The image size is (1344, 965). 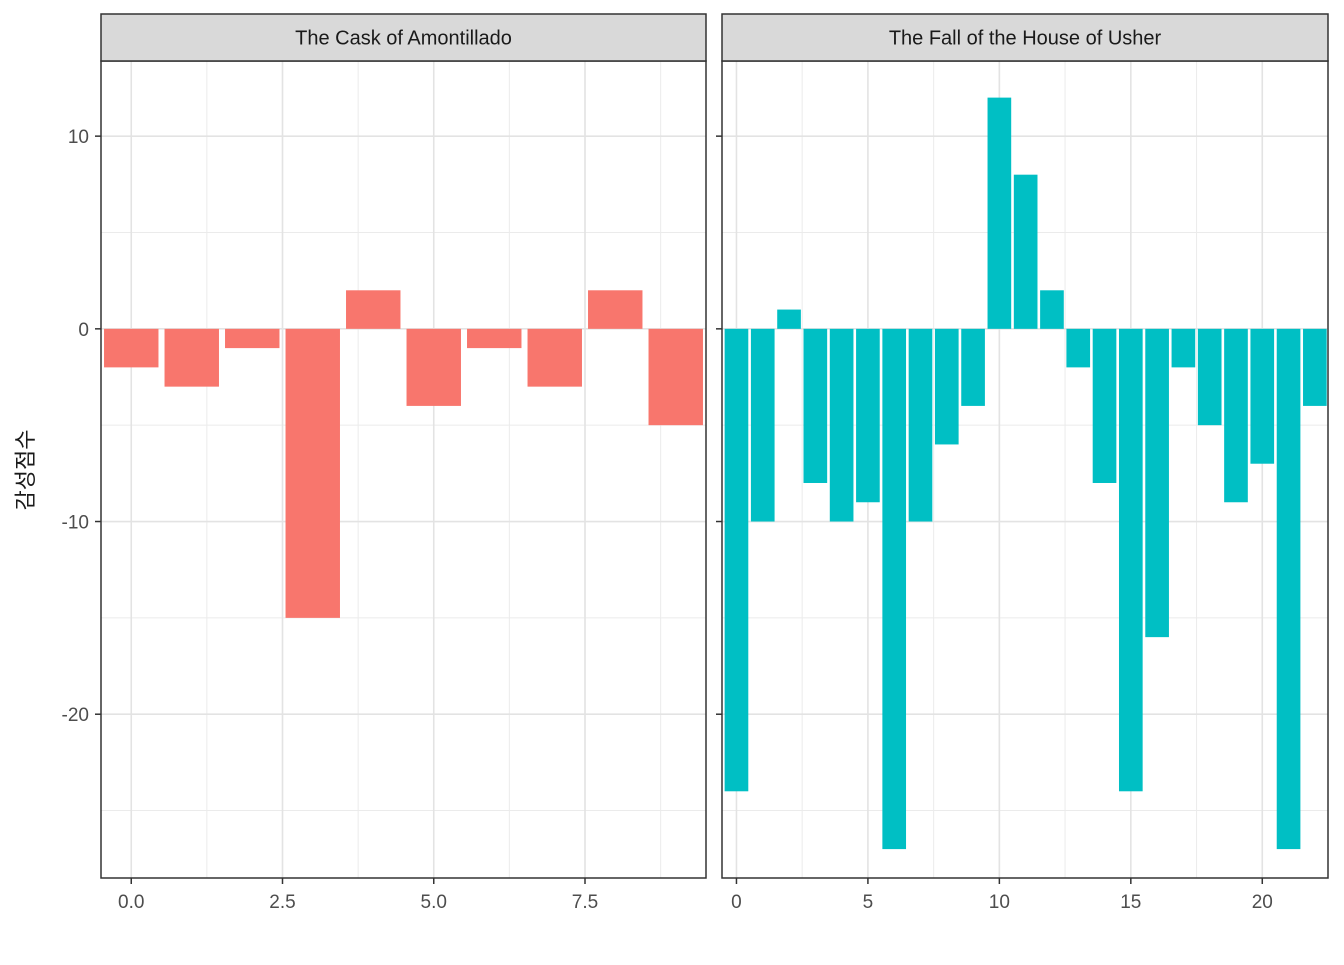 What do you see at coordinates (78, 137) in the screenshot?
I see `y-tick-label: 10` at bounding box center [78, 137].